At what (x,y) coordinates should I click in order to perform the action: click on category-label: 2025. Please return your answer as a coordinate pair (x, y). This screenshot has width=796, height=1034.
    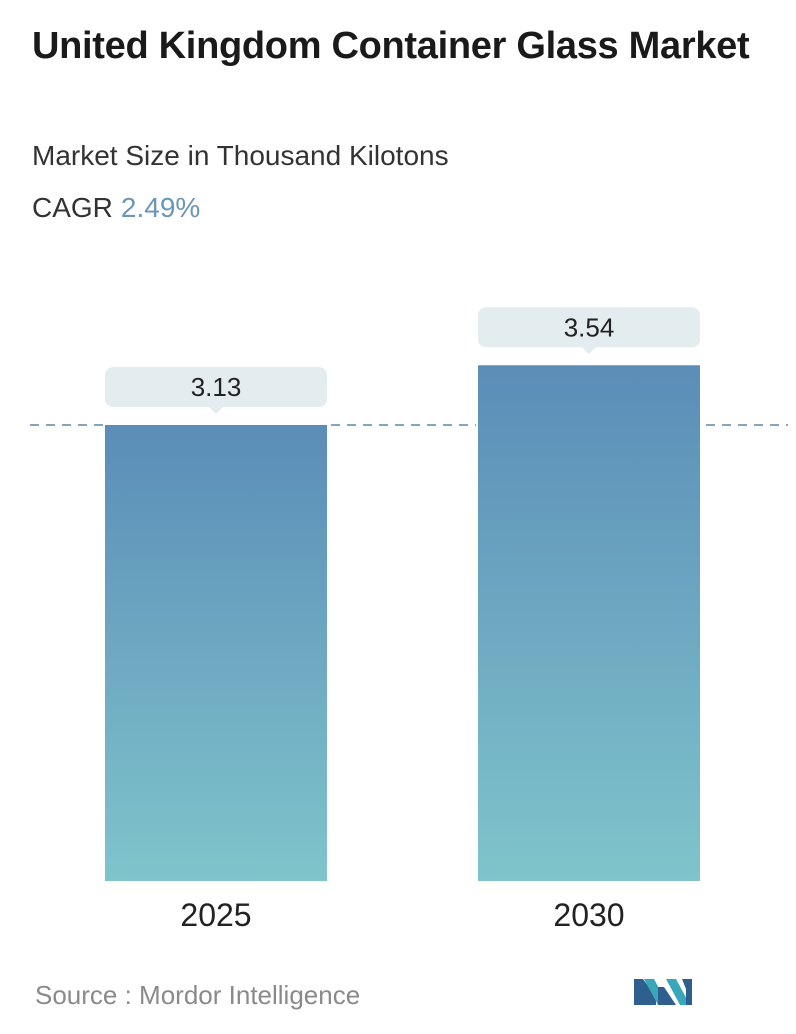
    Looking at the image, I should click on (215, 915).